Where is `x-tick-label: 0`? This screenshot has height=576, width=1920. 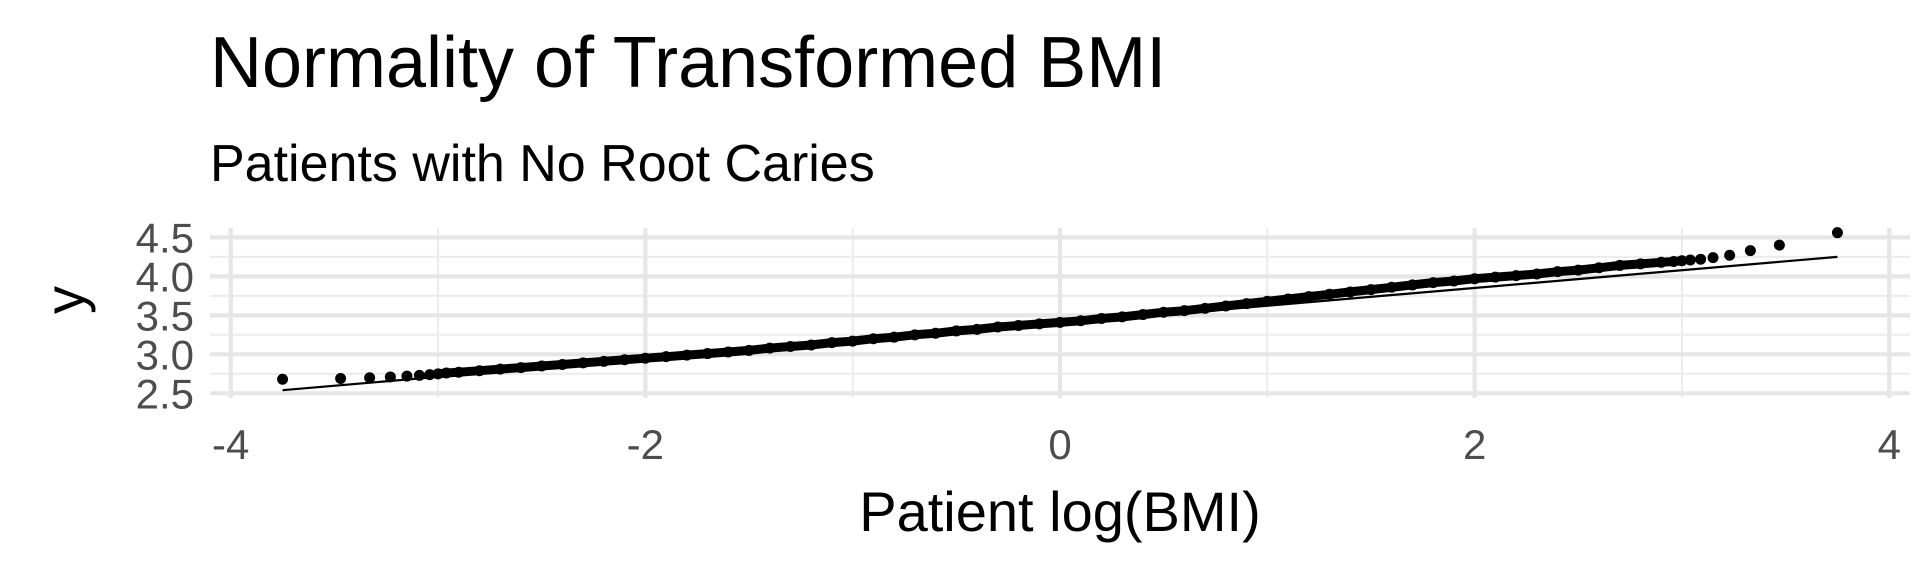 x-tick-label: 0 is located at coordinates (1059, 444).